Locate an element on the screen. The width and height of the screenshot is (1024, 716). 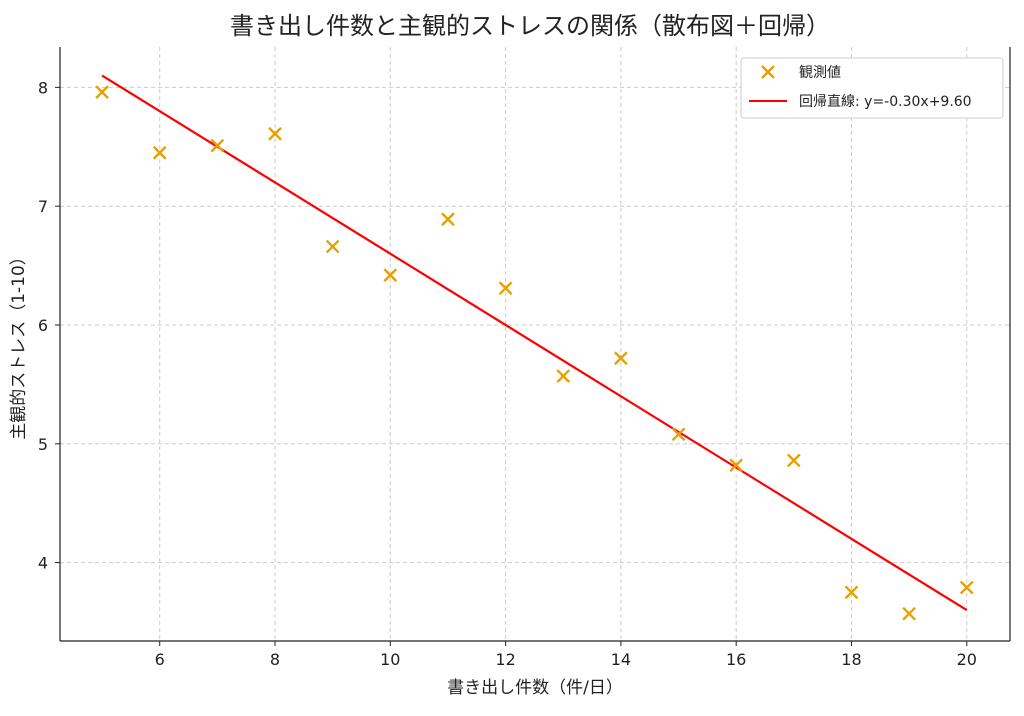
x-axis-label: 書き出し件数（件/日） is located at coordinates (535, 688).